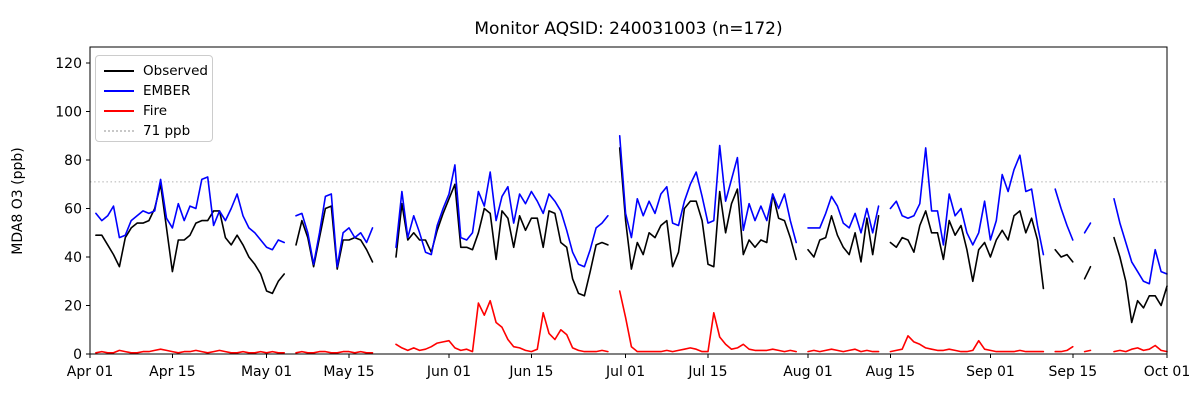 The width and height of the screenshot is (1200, 400). Describe the element at coordinates (348, 372) in the screenshot. I see `x-tick-label: May 15` at that location.